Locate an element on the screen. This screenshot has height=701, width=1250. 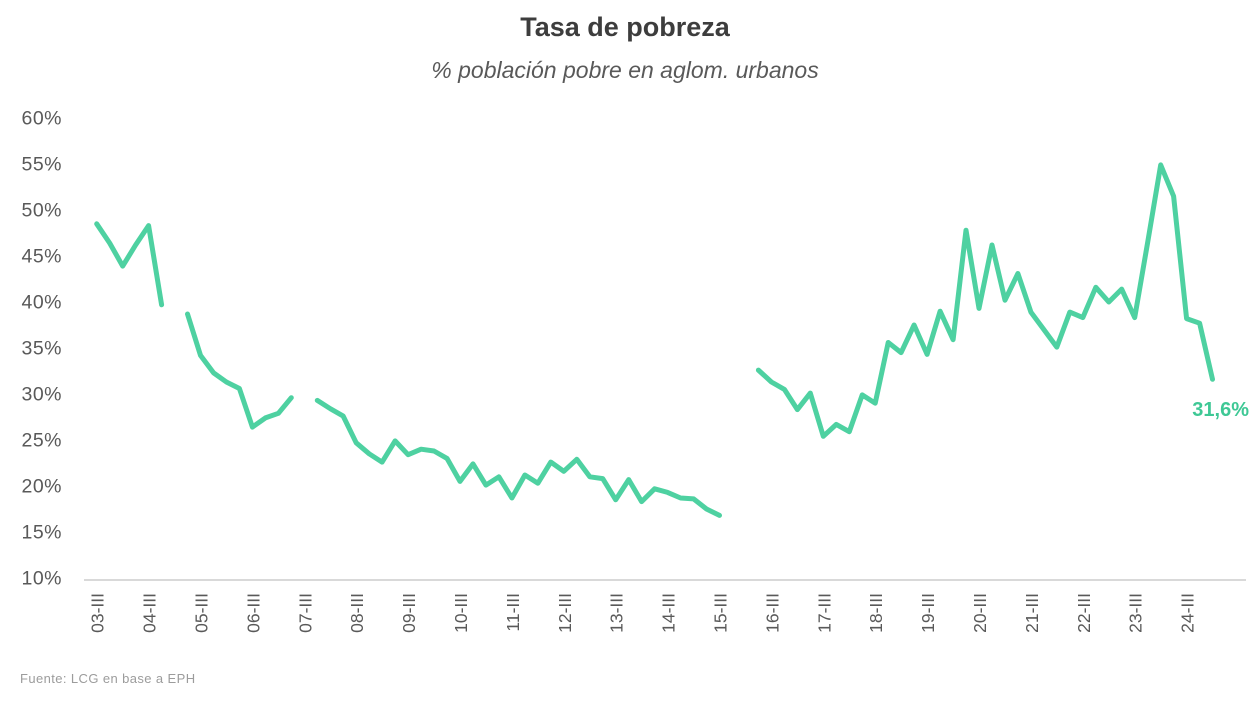
y-tick-label: 10% is located at coordinates (41, 579).